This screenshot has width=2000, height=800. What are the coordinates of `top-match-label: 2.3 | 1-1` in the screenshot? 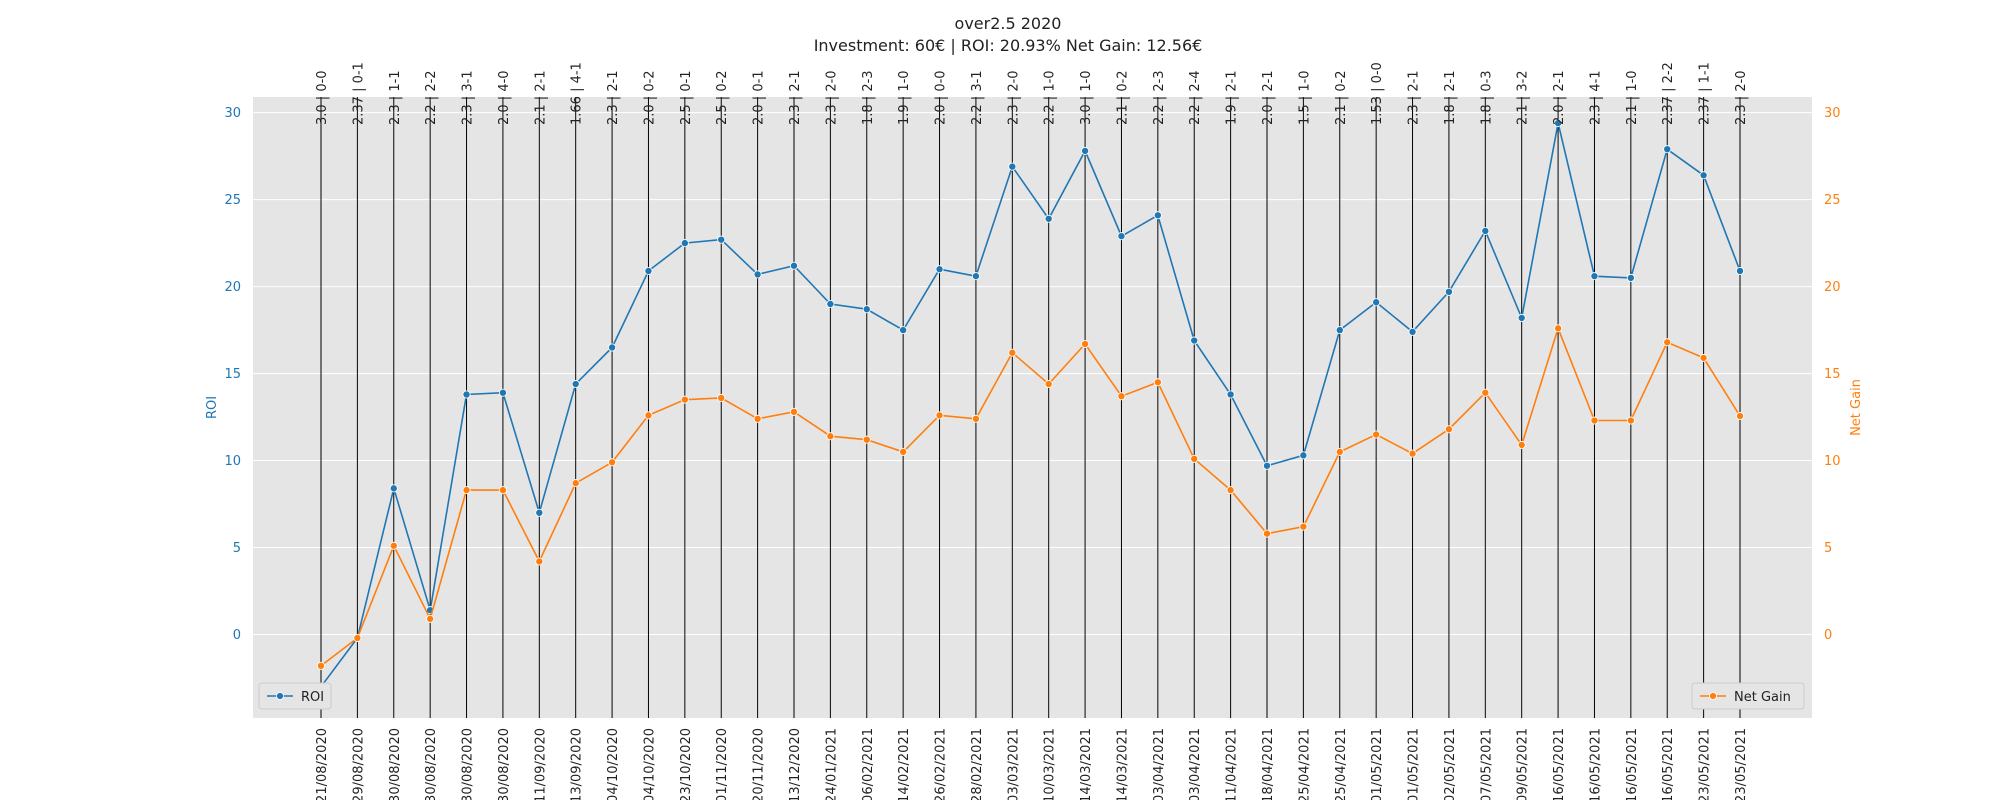 It's located at (395, 97).